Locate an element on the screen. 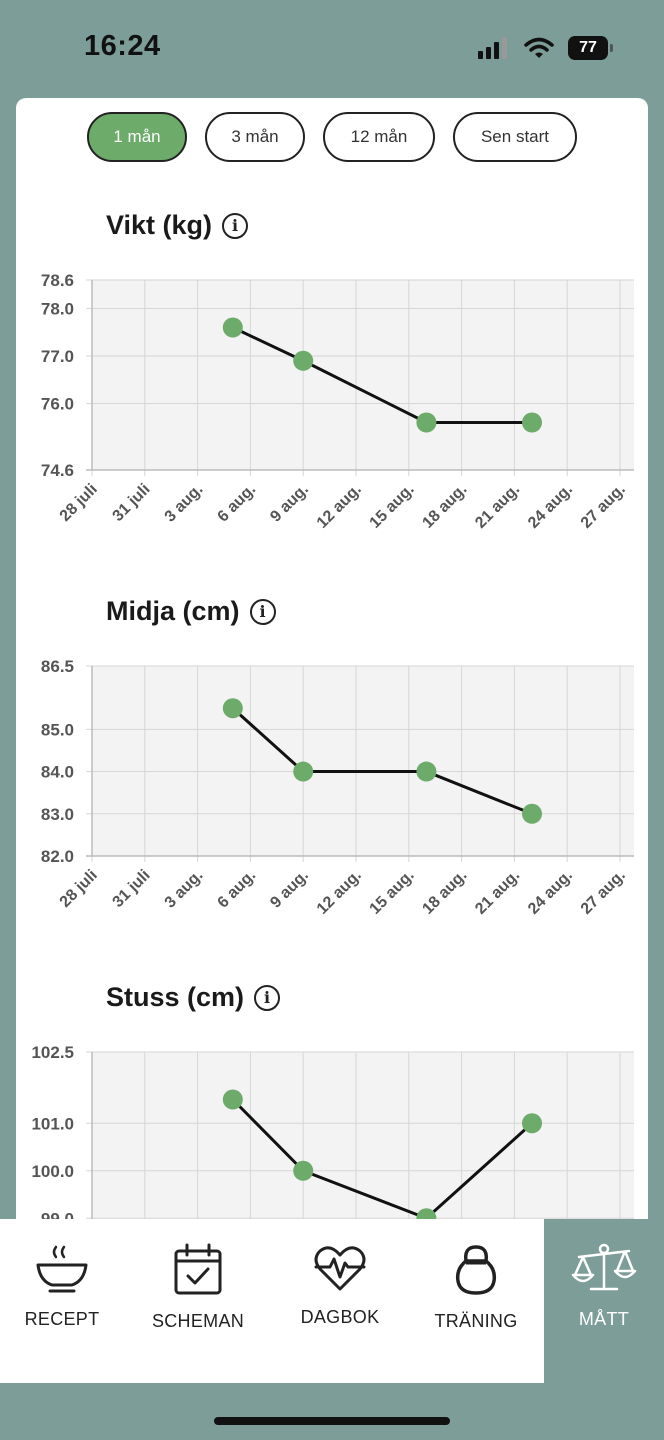 The width and height of the screenshot is (664, 1440). kettlebell-icon is located at coordinates (476, 1270).